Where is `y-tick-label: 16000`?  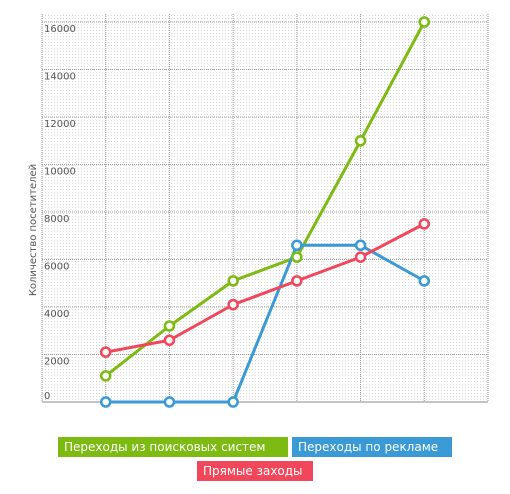 y-tick-label: 16000 is located at coordinates (60, 29).